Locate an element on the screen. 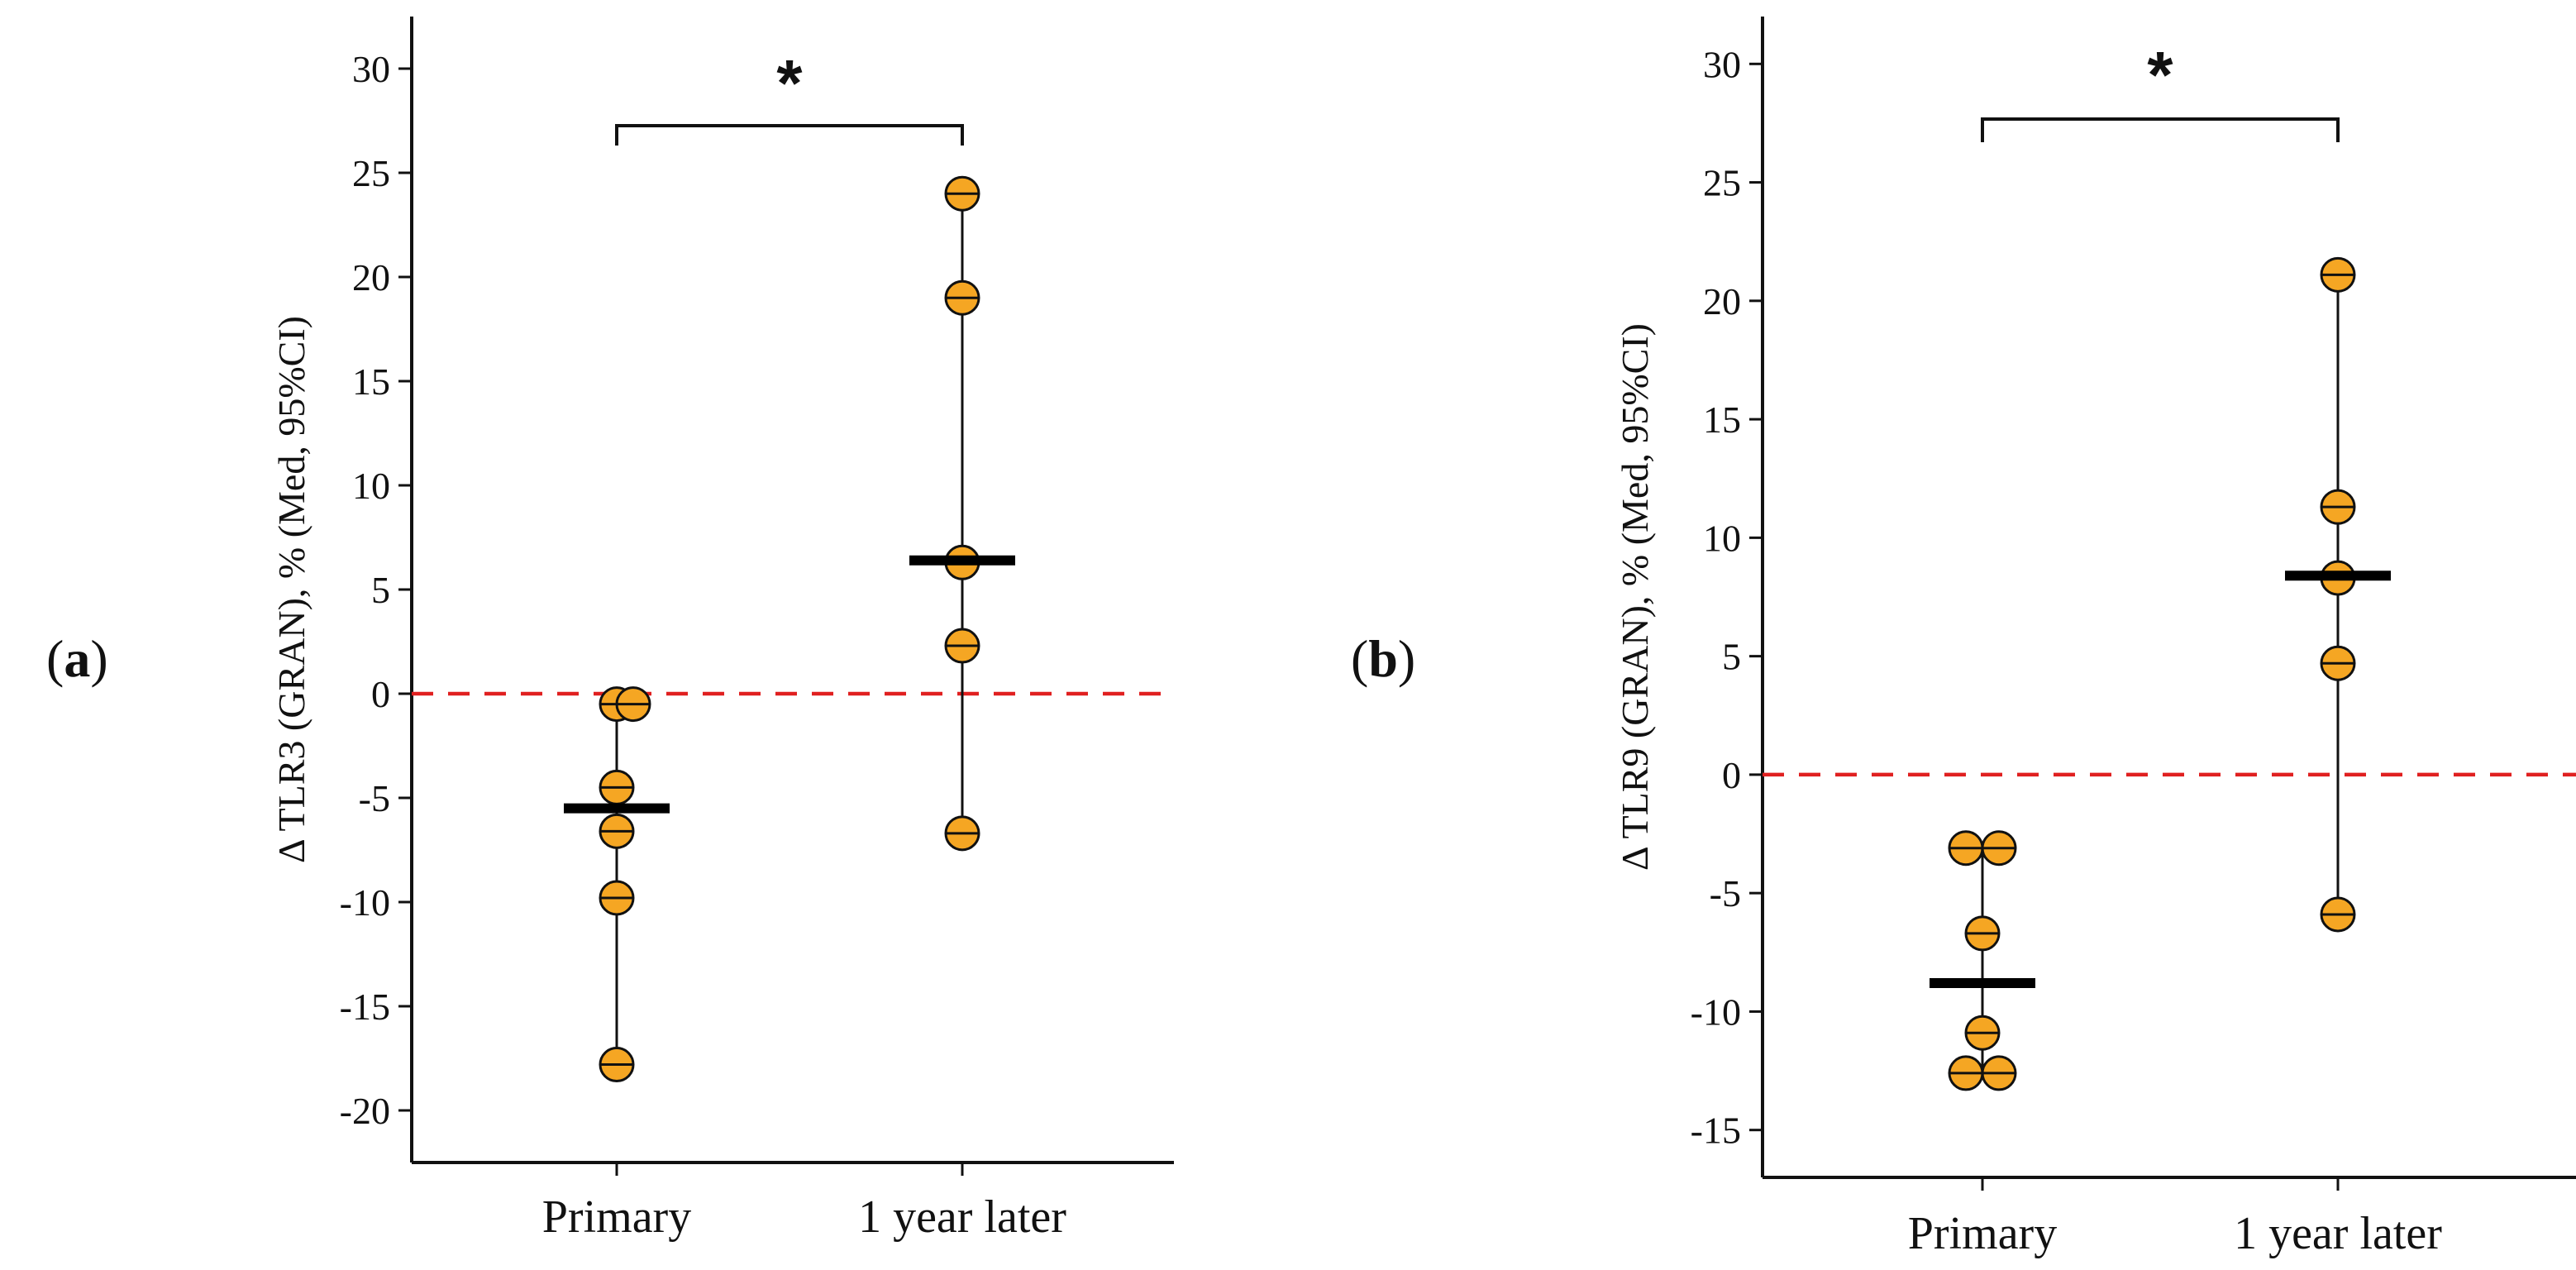 This screenshot has width=2576, height=1270. y-tick-label: -20 is located at coordinates (365, 1111).